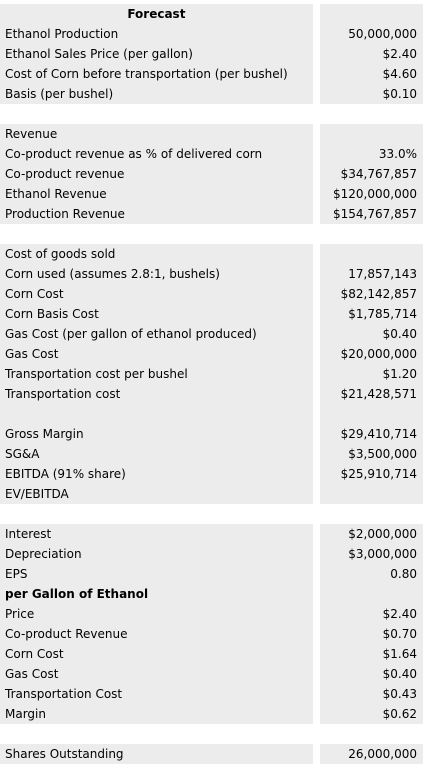 The width and height of the screenshot is (423, 774). What do you see at coordinates (371, 534) in the screenshot?
I see `row-value-cell: $2,000,000` at bounding box center [371, 534].